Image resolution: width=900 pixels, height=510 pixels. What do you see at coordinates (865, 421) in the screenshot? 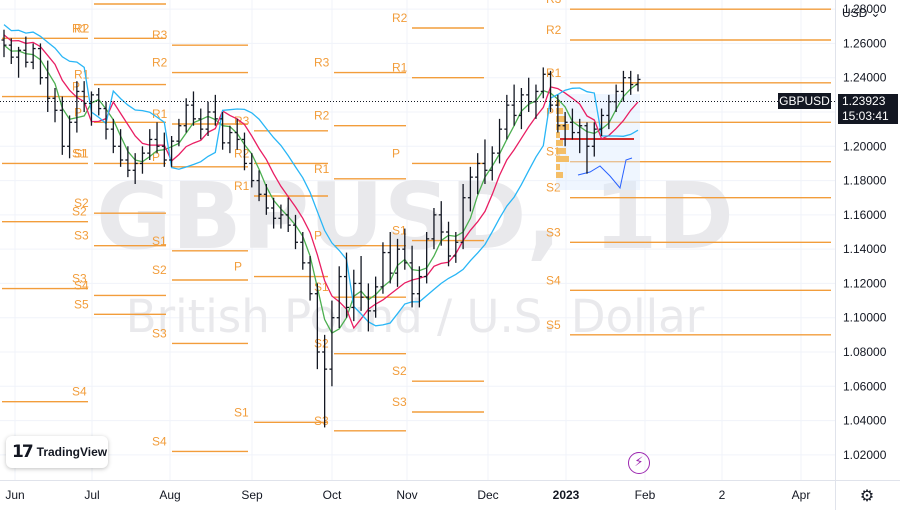
I see `price-tick-12: 1.04000` at bounding box center [865, 421].